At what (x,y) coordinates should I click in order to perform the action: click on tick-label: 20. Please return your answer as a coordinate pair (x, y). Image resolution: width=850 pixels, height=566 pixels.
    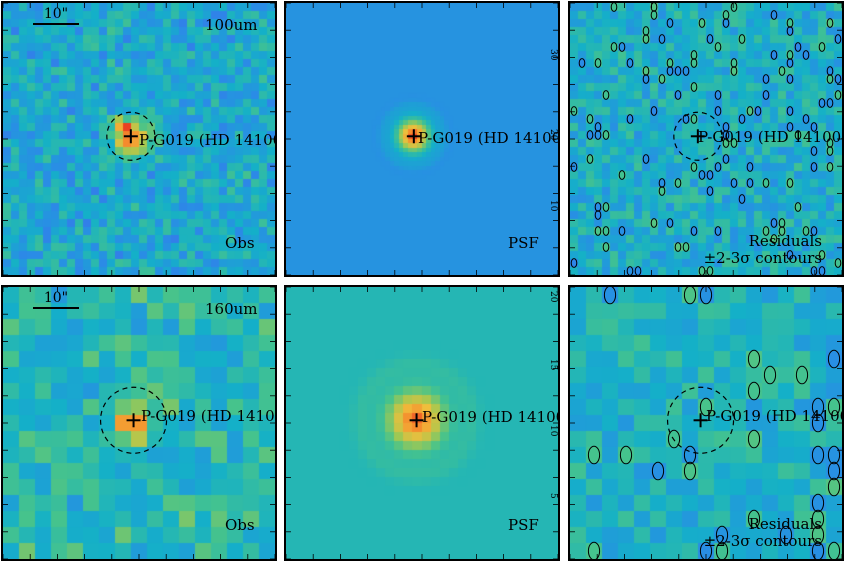
    Looking at the image, I should click on (553, 297).